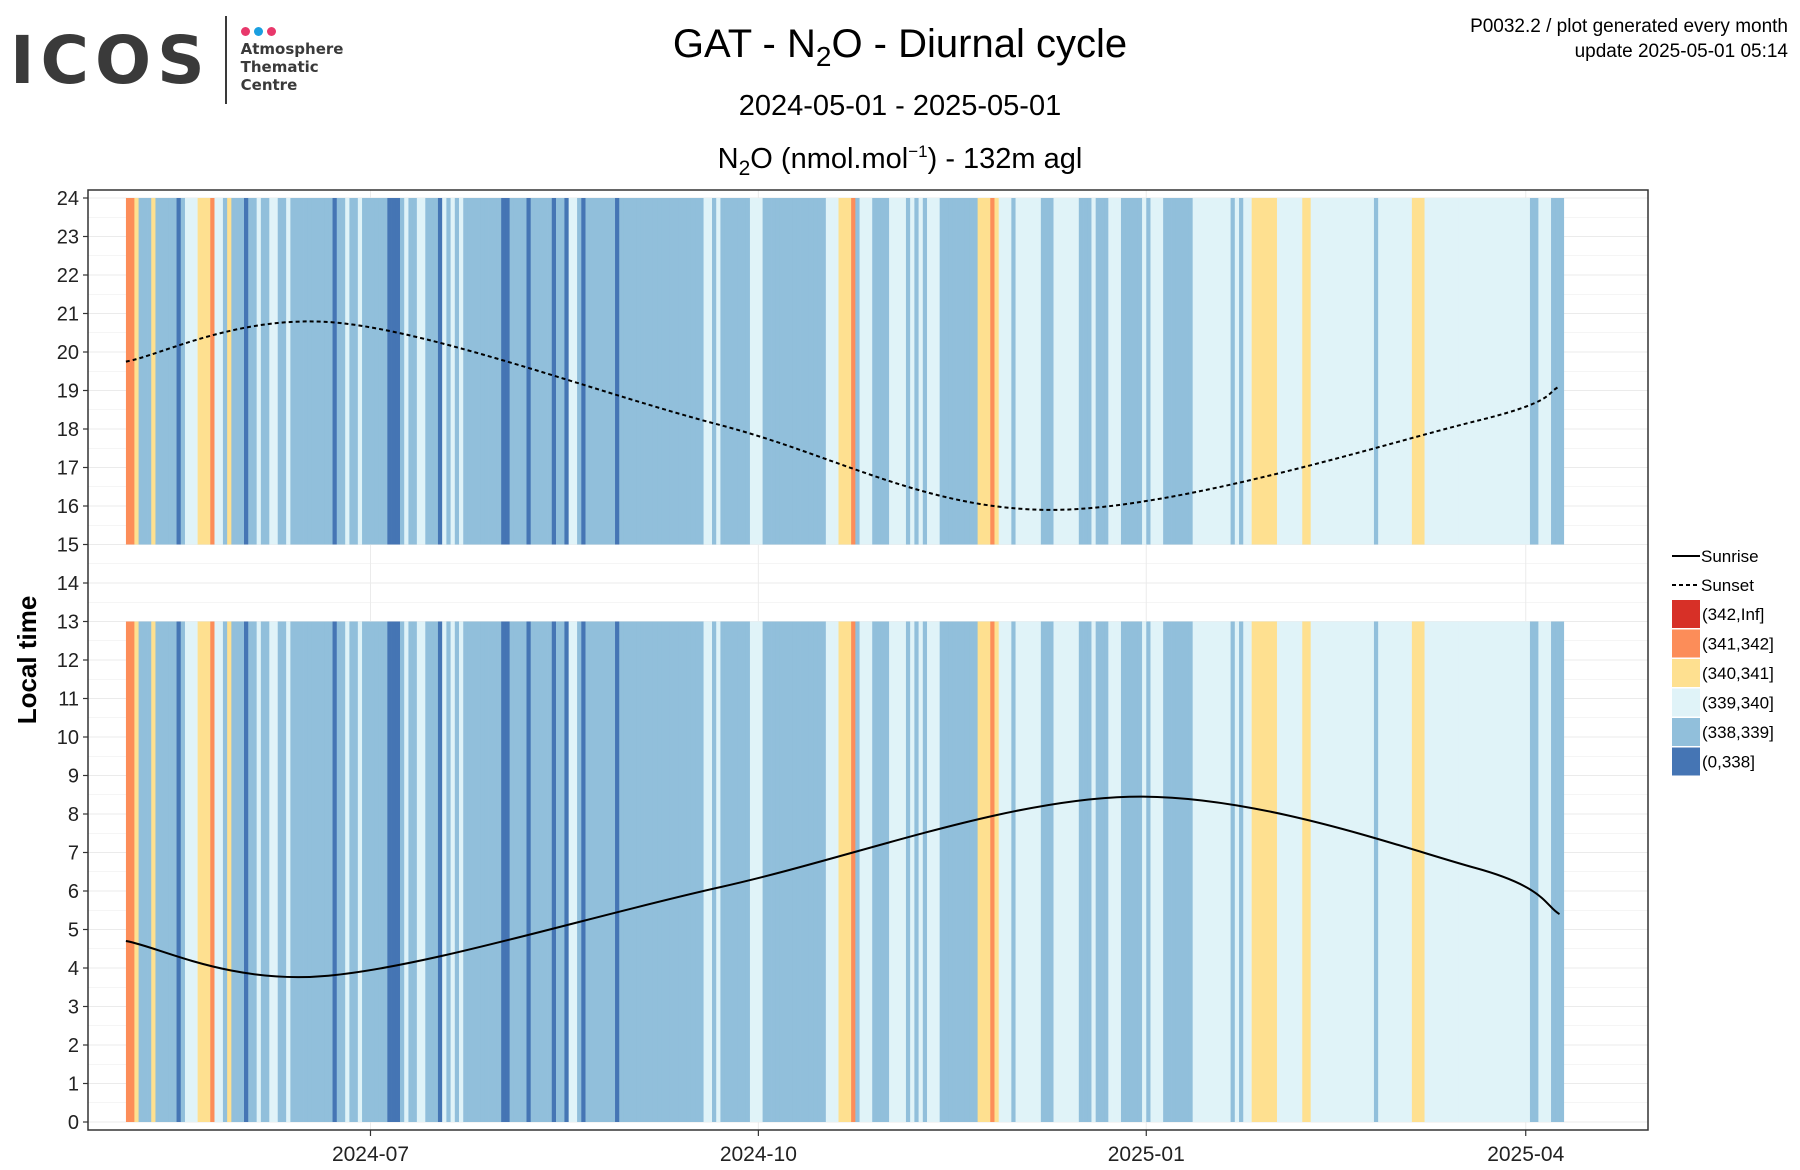 The height and width of the screenshot is (1170, 1800). Describe the element at coordinates (68, 584) in the screenshot. I see `y-tick-label: 14` at that location.